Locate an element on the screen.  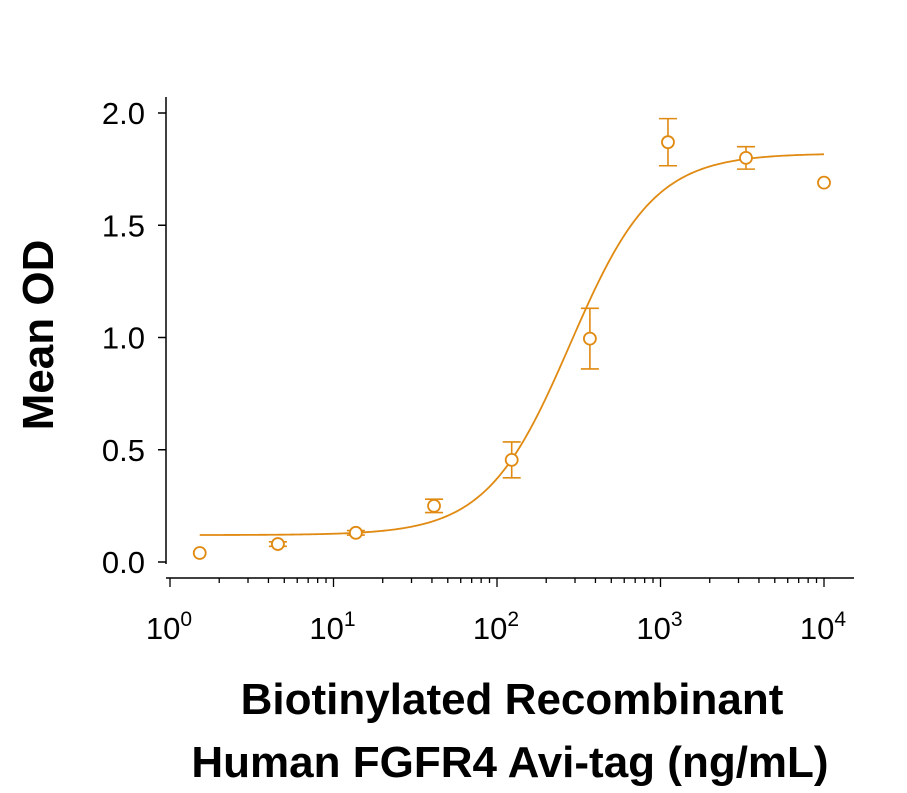
y-tick-label: 0.0 is located at coordinates (123, 562).